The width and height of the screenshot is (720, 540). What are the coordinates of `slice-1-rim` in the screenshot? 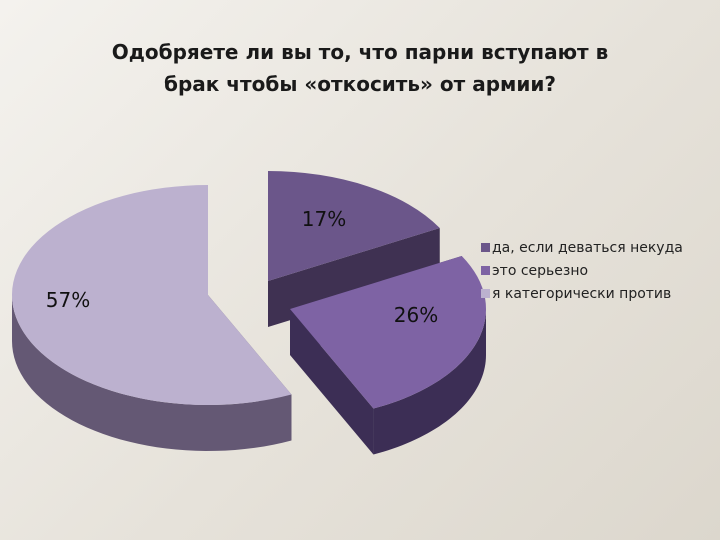 It's located at (429, 382).